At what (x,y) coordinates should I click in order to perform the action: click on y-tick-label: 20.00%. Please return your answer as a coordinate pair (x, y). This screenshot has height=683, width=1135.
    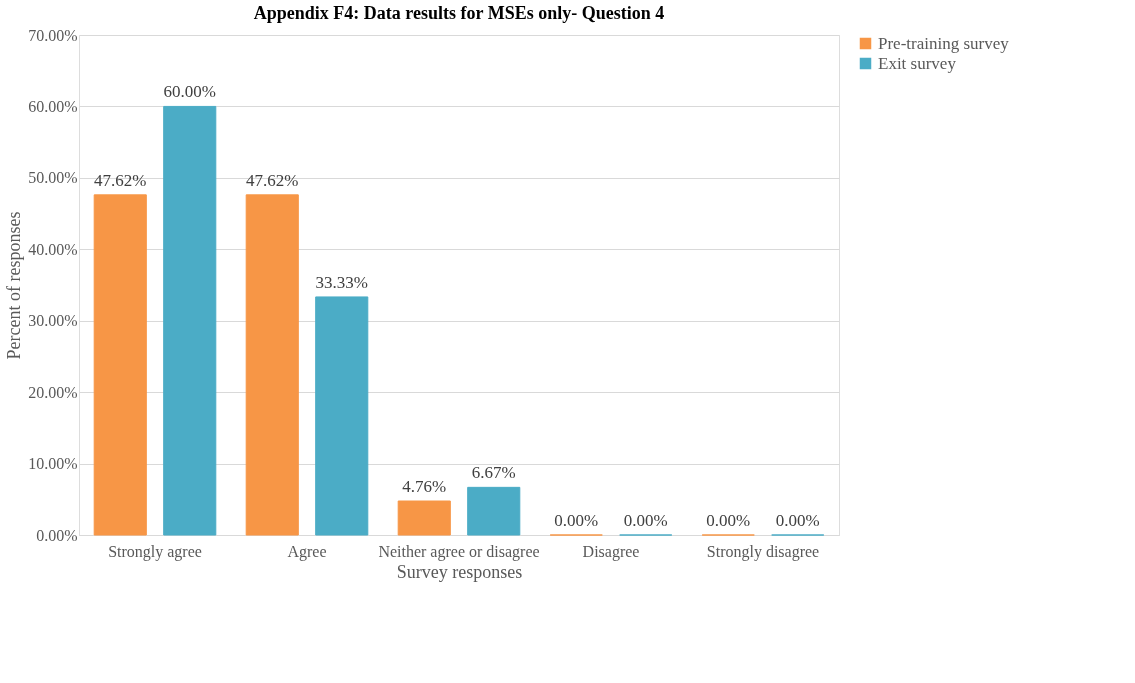
    Looking at the image, I should click on (53, 392).